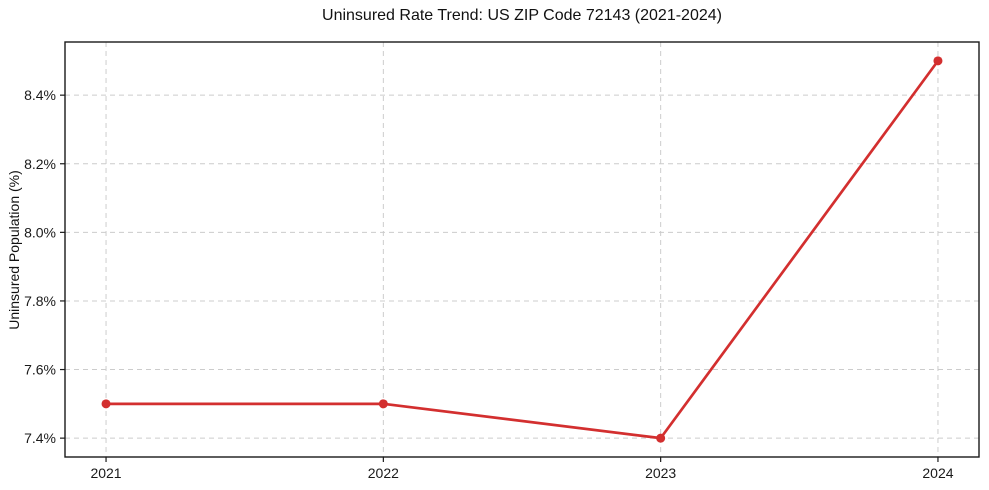  Describe the element at coordinates (383, 404) in the screenshot. I see `data-point-2022` at that location.